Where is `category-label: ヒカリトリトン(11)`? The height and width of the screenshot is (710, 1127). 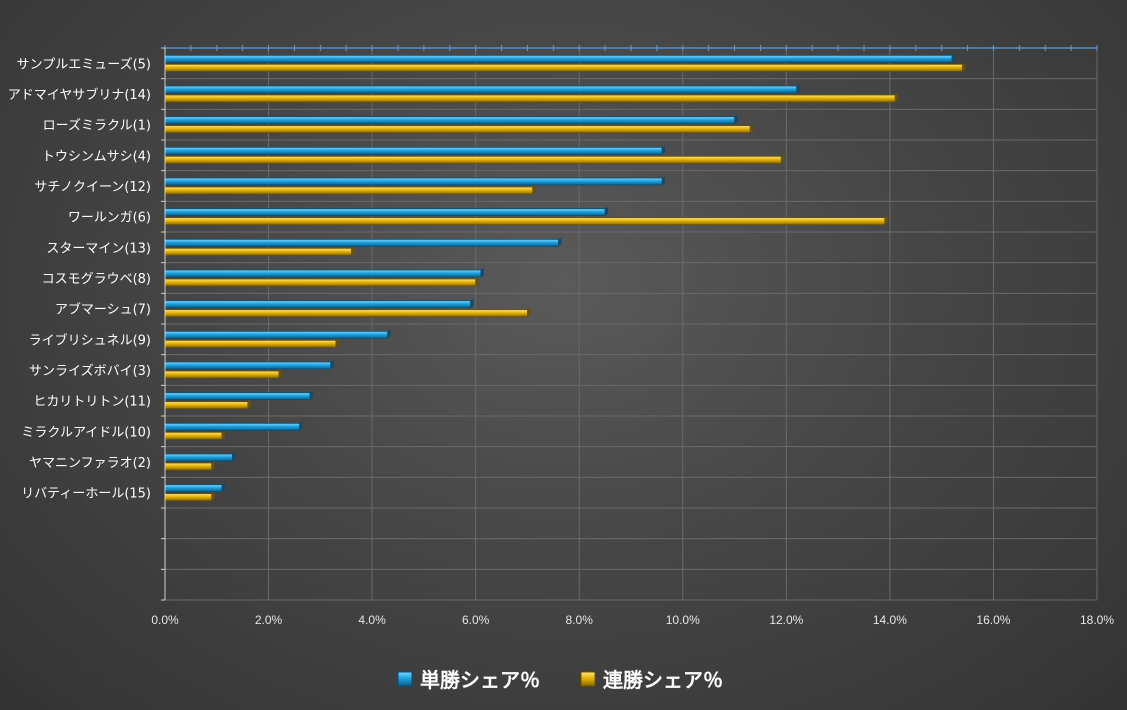 category-label: ヒカリトリトン(11) is located at coordinates (92, 402).